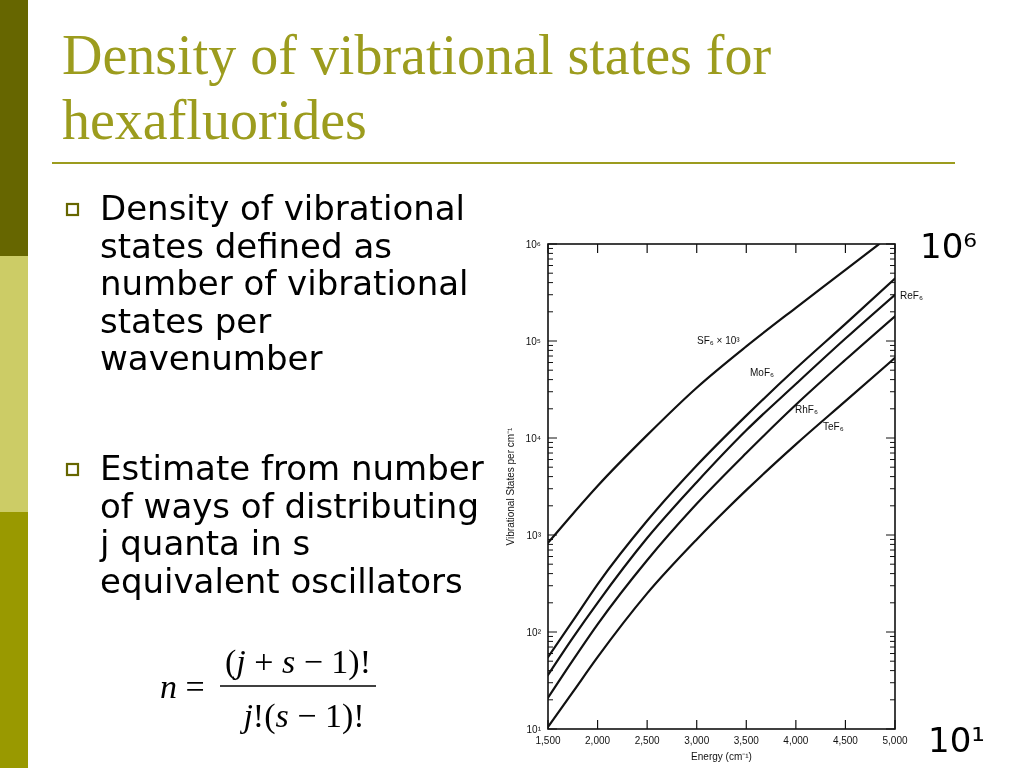 The image size is (1024, 768). Describe the element at coordinates (302, 716) in the screenshot. I see `text: j!(s − 1)!` at that location.